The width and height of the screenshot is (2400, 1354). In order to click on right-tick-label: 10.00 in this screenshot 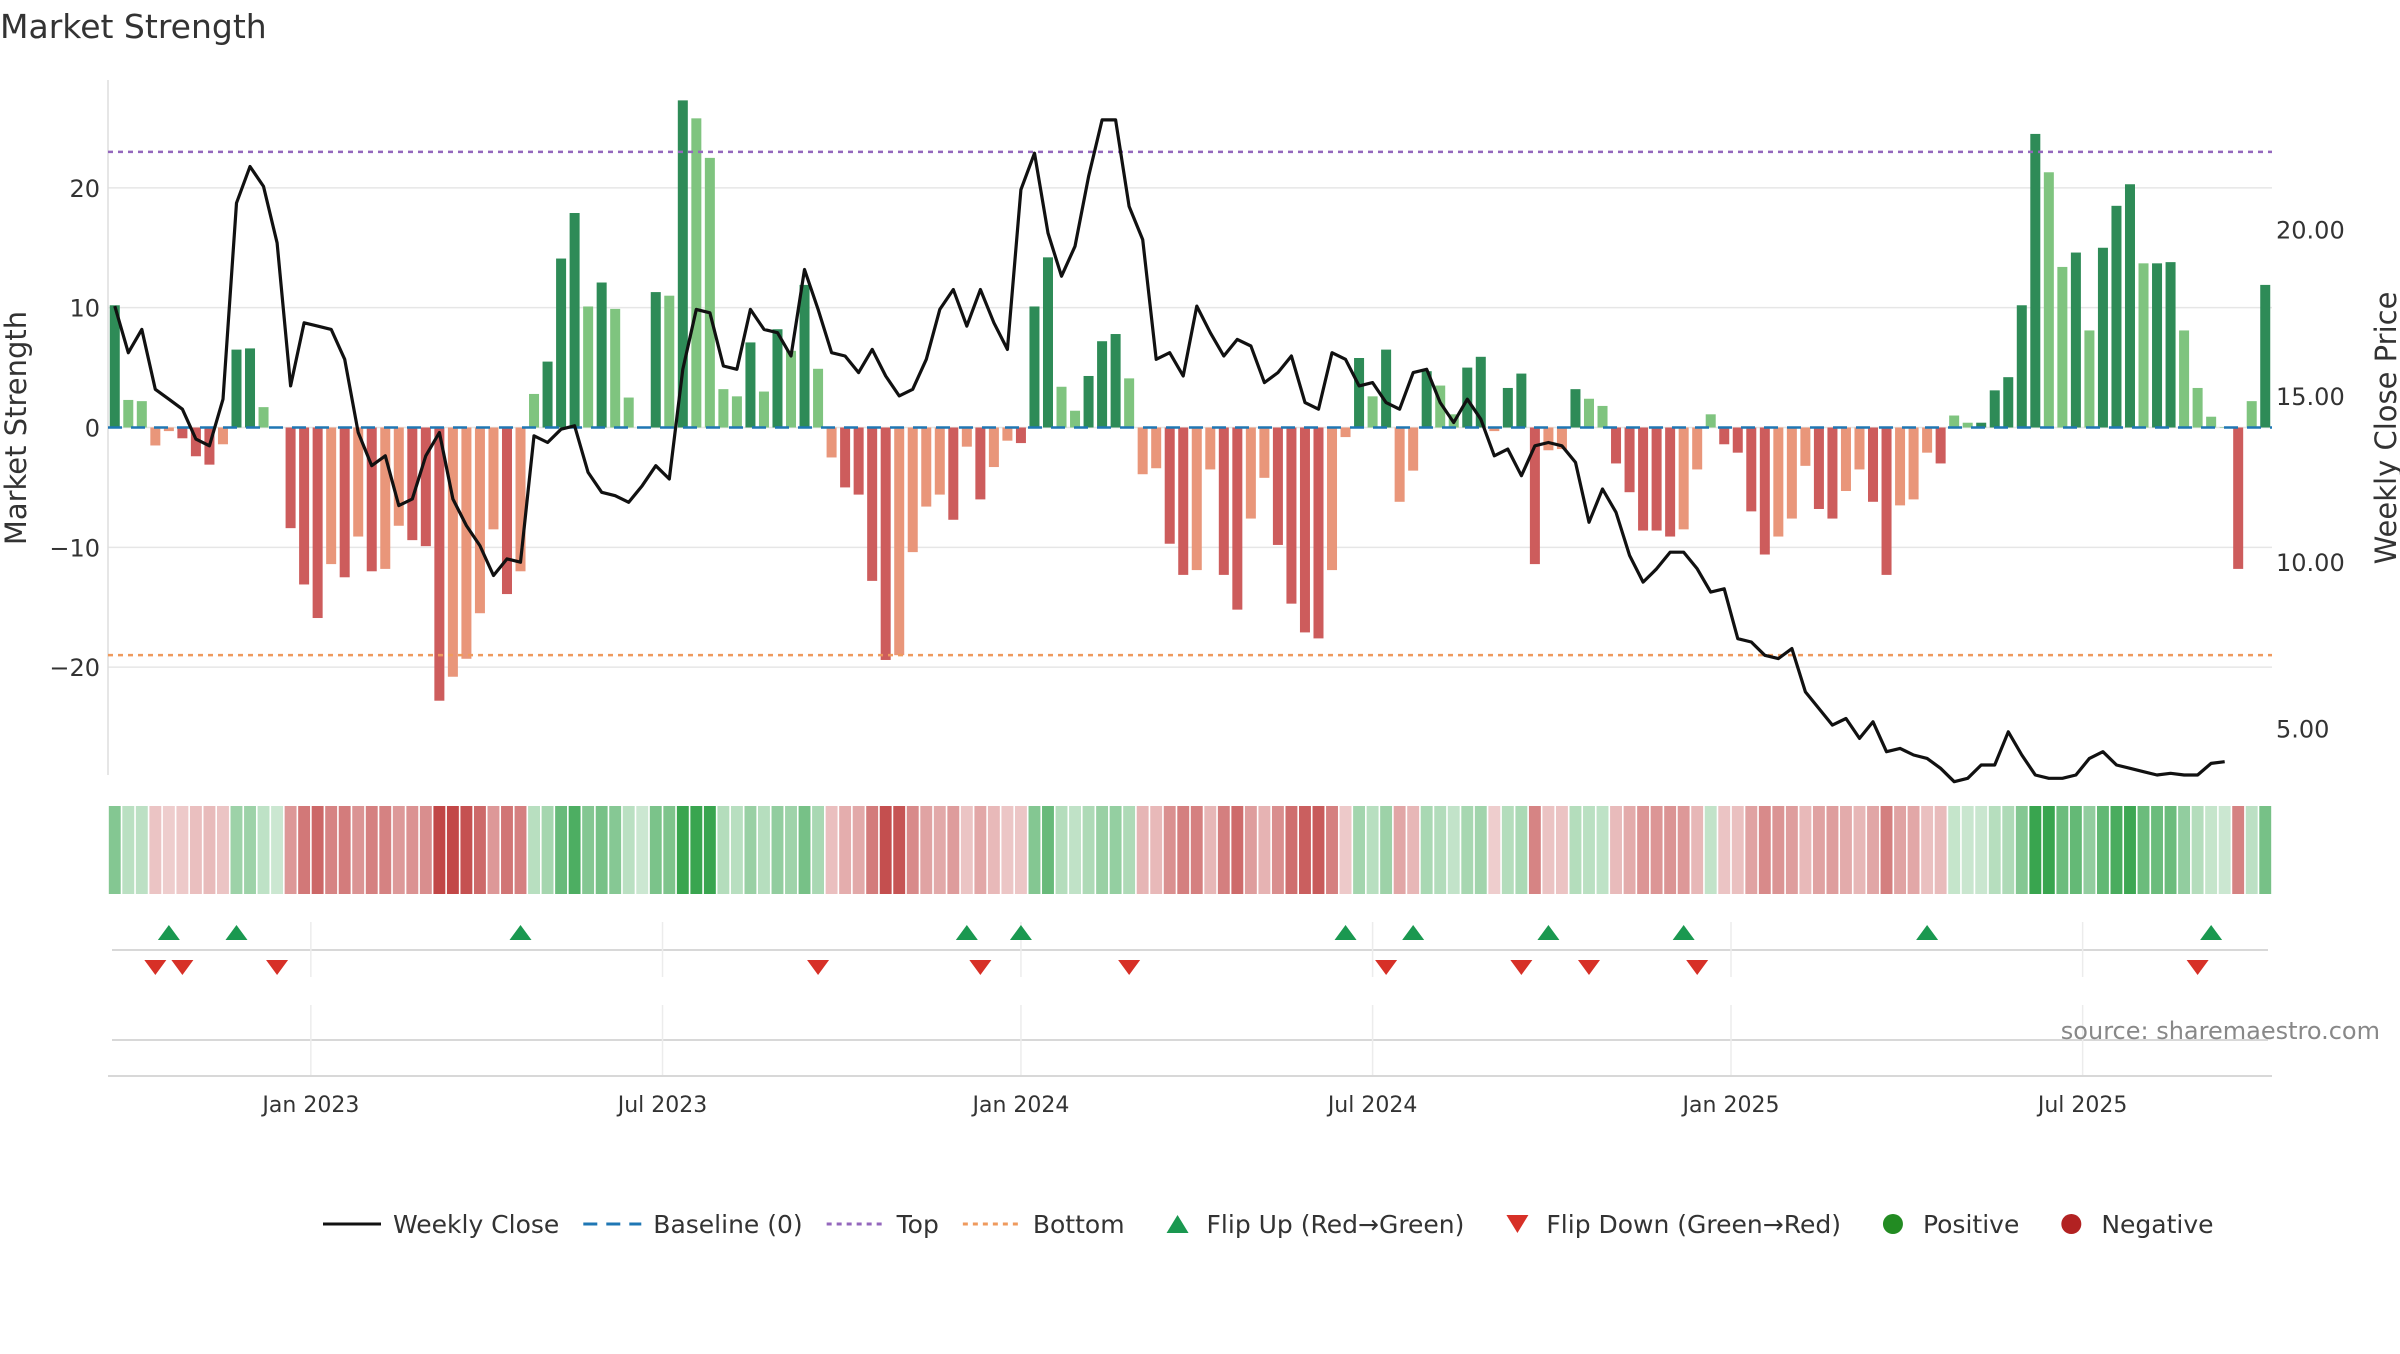, I will do `click(2310, 563)`.